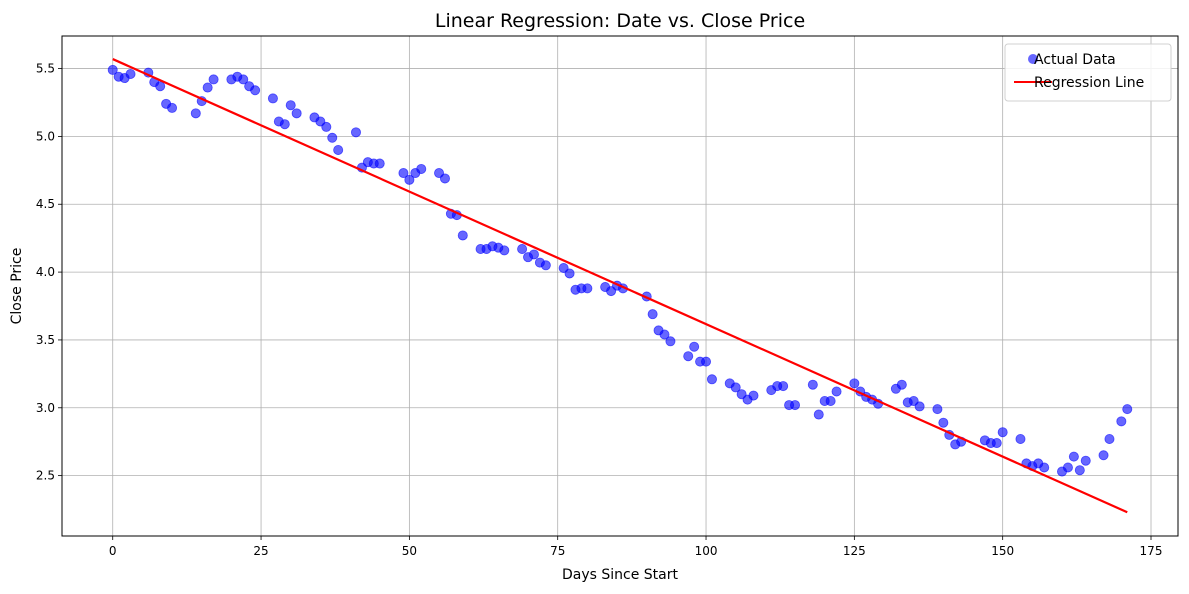  Describe the element at coordinates (260, 551) in the screenshot. I see `x-tick-label: 25` at that location.